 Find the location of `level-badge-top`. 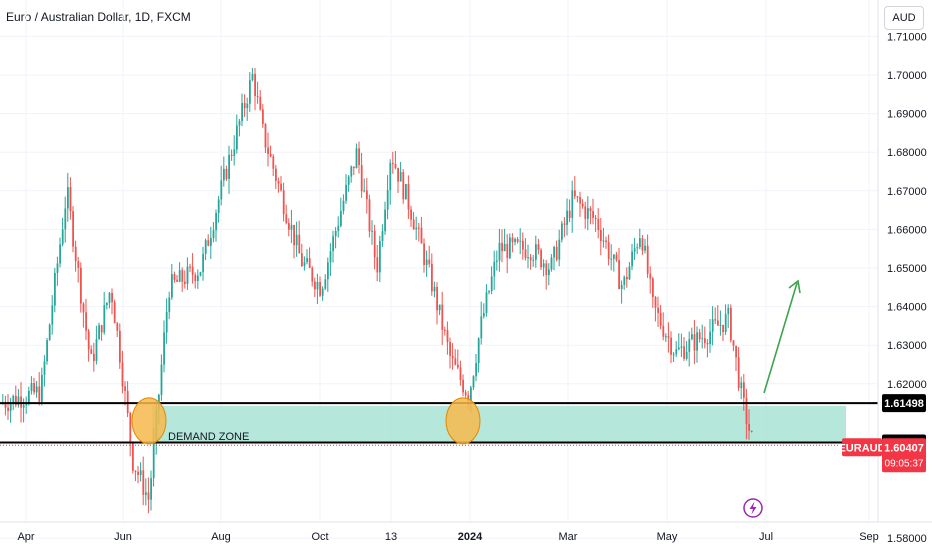

level-badge-top is located at coordinates (904, 403).